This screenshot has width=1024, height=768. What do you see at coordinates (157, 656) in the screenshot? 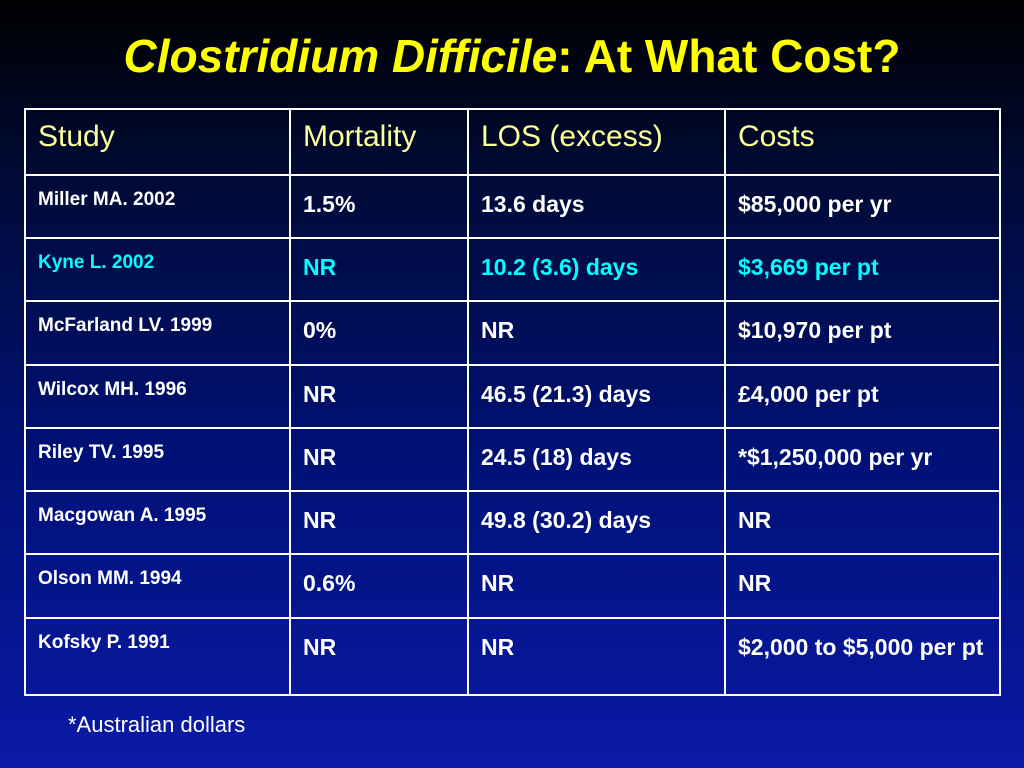
I see `study-cell: Kofsky P. 1991` at bounding box center [157, 656].